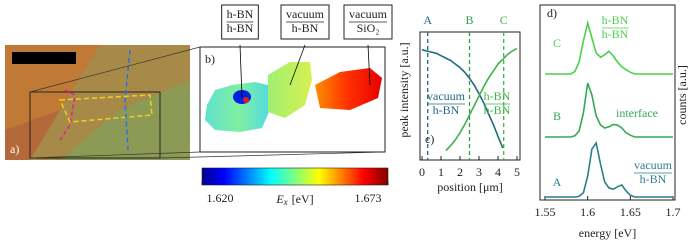 The image size is (689, 245). What do you see at coordinates (517, 172) in the screenshot?
I see `x-tick-label: 5` at bounding box center [517, 172].